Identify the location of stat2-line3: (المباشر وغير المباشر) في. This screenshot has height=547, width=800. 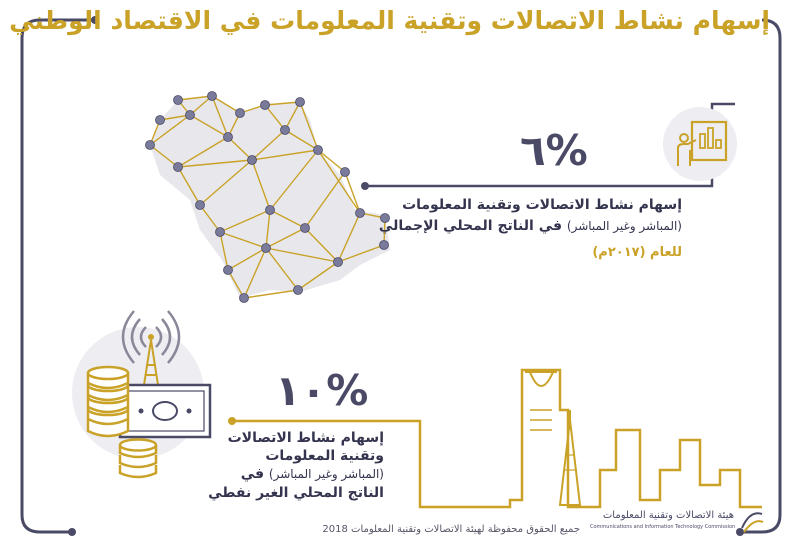
(312, 474).